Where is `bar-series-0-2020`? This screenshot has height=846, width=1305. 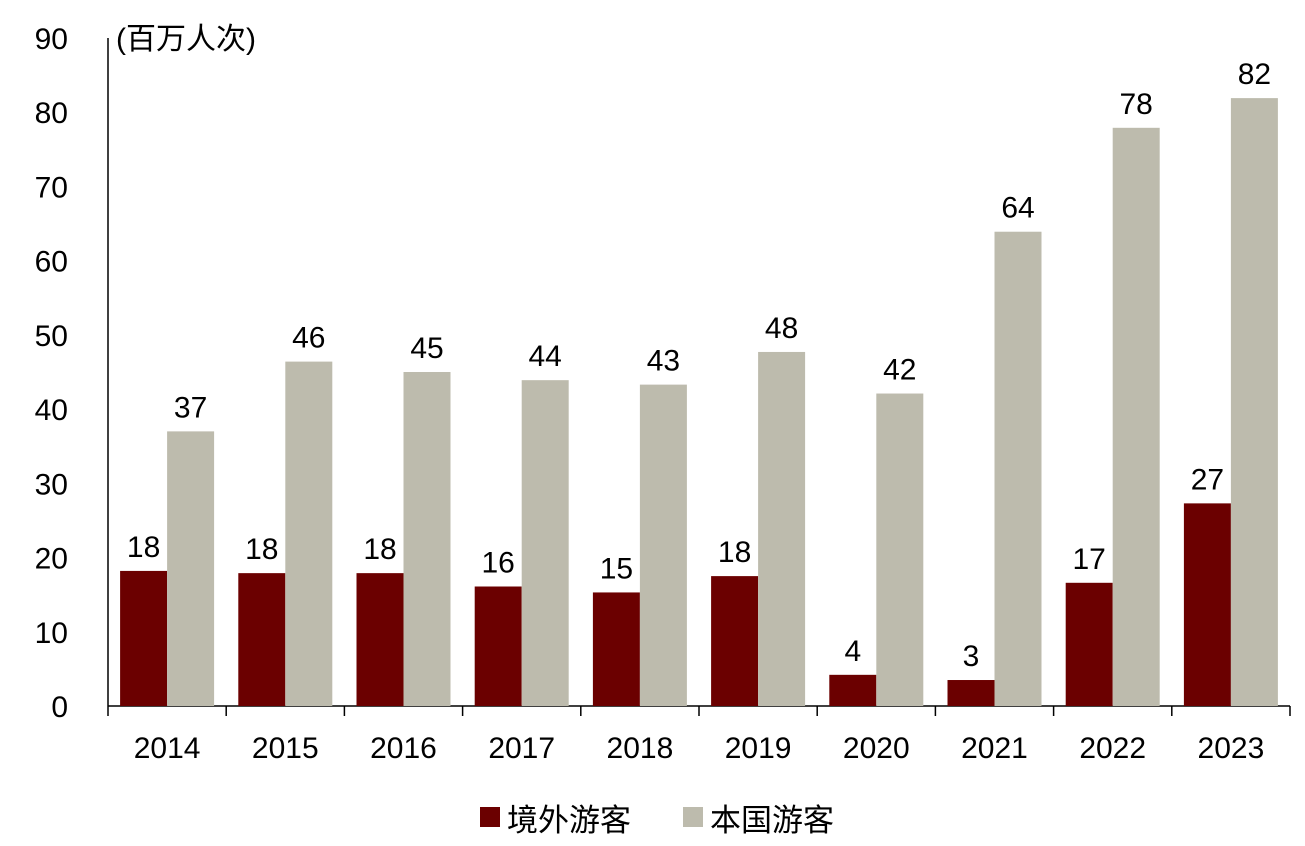 bar-series-0-2020 is located at coordinates (853, 690).